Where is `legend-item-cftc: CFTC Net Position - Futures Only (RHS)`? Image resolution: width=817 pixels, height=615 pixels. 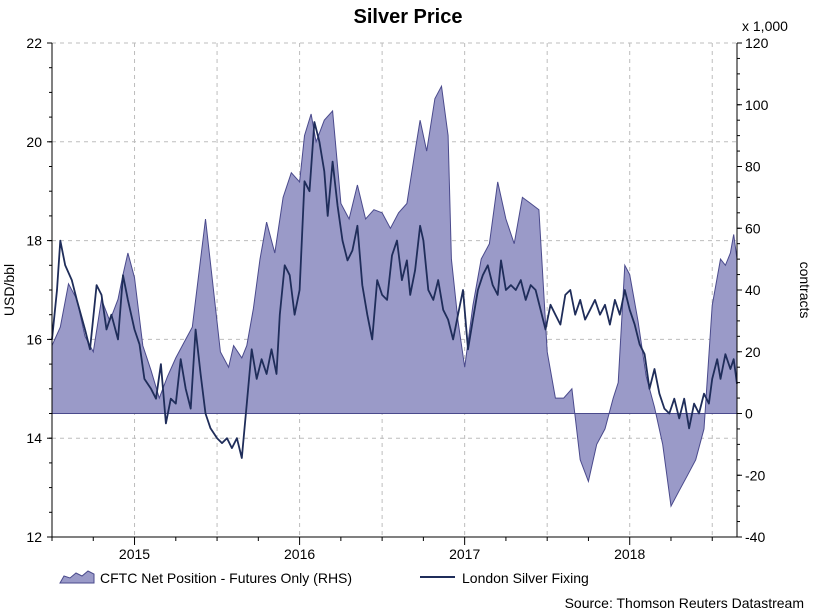 legend-item-cftc: CFTC Net Position - Futures Only (RHS) is located at coordinates (205, 578).